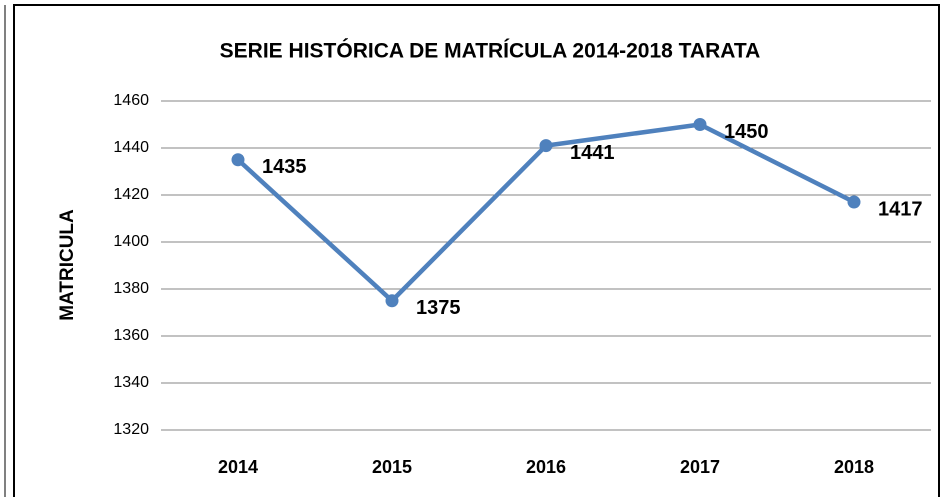 Image resolution: width=942 pixels, height=497 pixels. What do you see at coordinates (131, 429) in the screenshot?
I see `y-tick-label: 1320` at bounding box center [131, 429].